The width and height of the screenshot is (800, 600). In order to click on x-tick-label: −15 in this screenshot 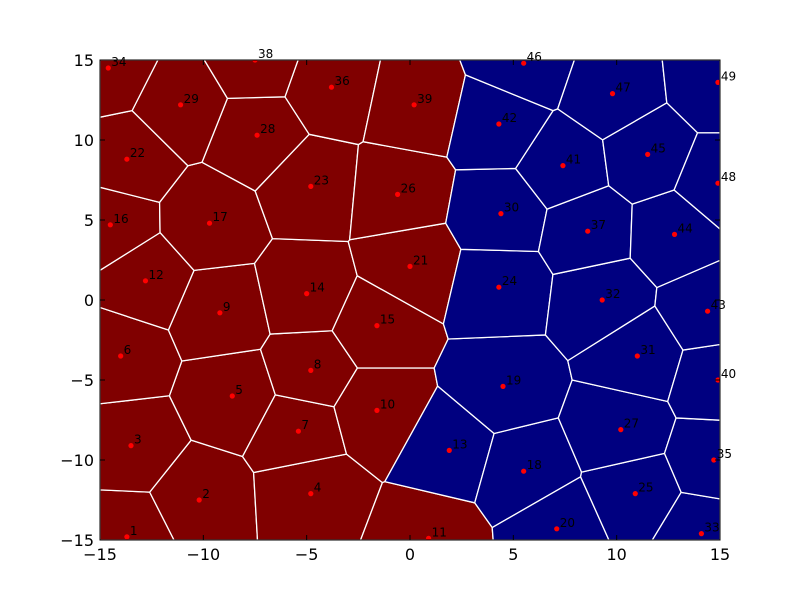, I will do `click(100, 554)`.